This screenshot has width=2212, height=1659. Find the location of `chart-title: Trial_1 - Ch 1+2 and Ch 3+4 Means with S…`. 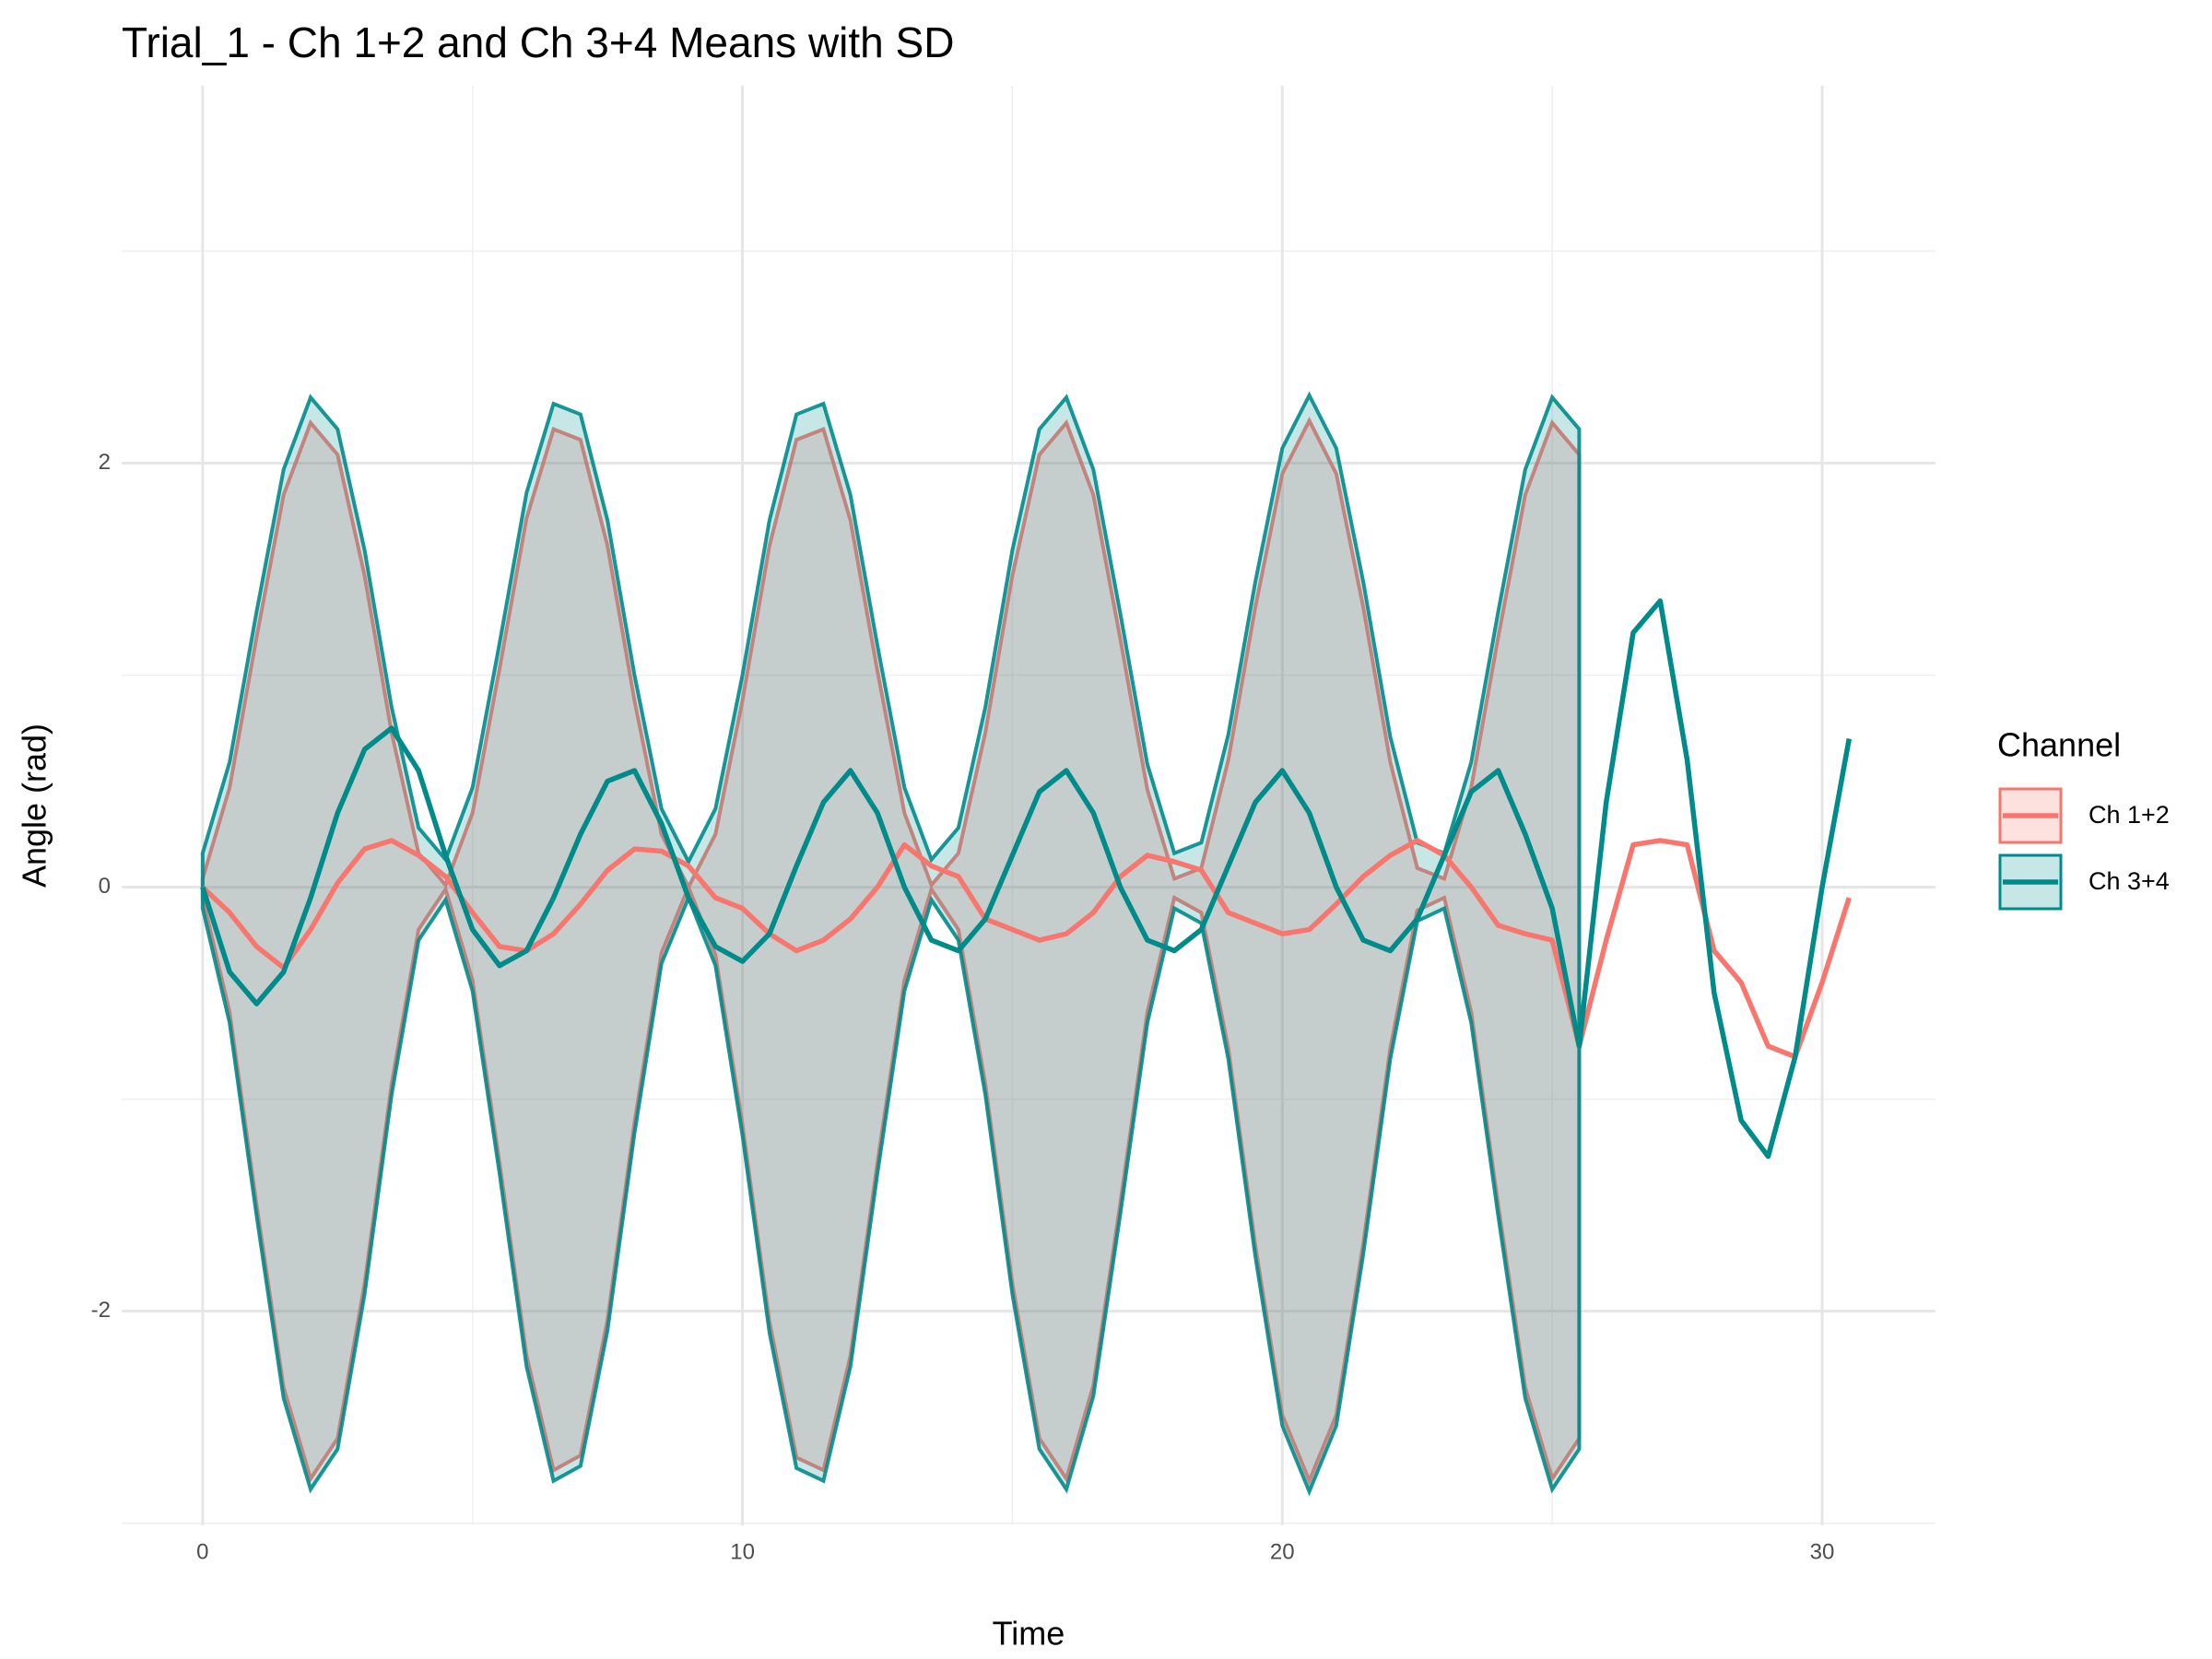

chart-title: Trial_1 - Ch 1+2 and Ch 3+4 Means with S… is located at coordinates (538, 42).